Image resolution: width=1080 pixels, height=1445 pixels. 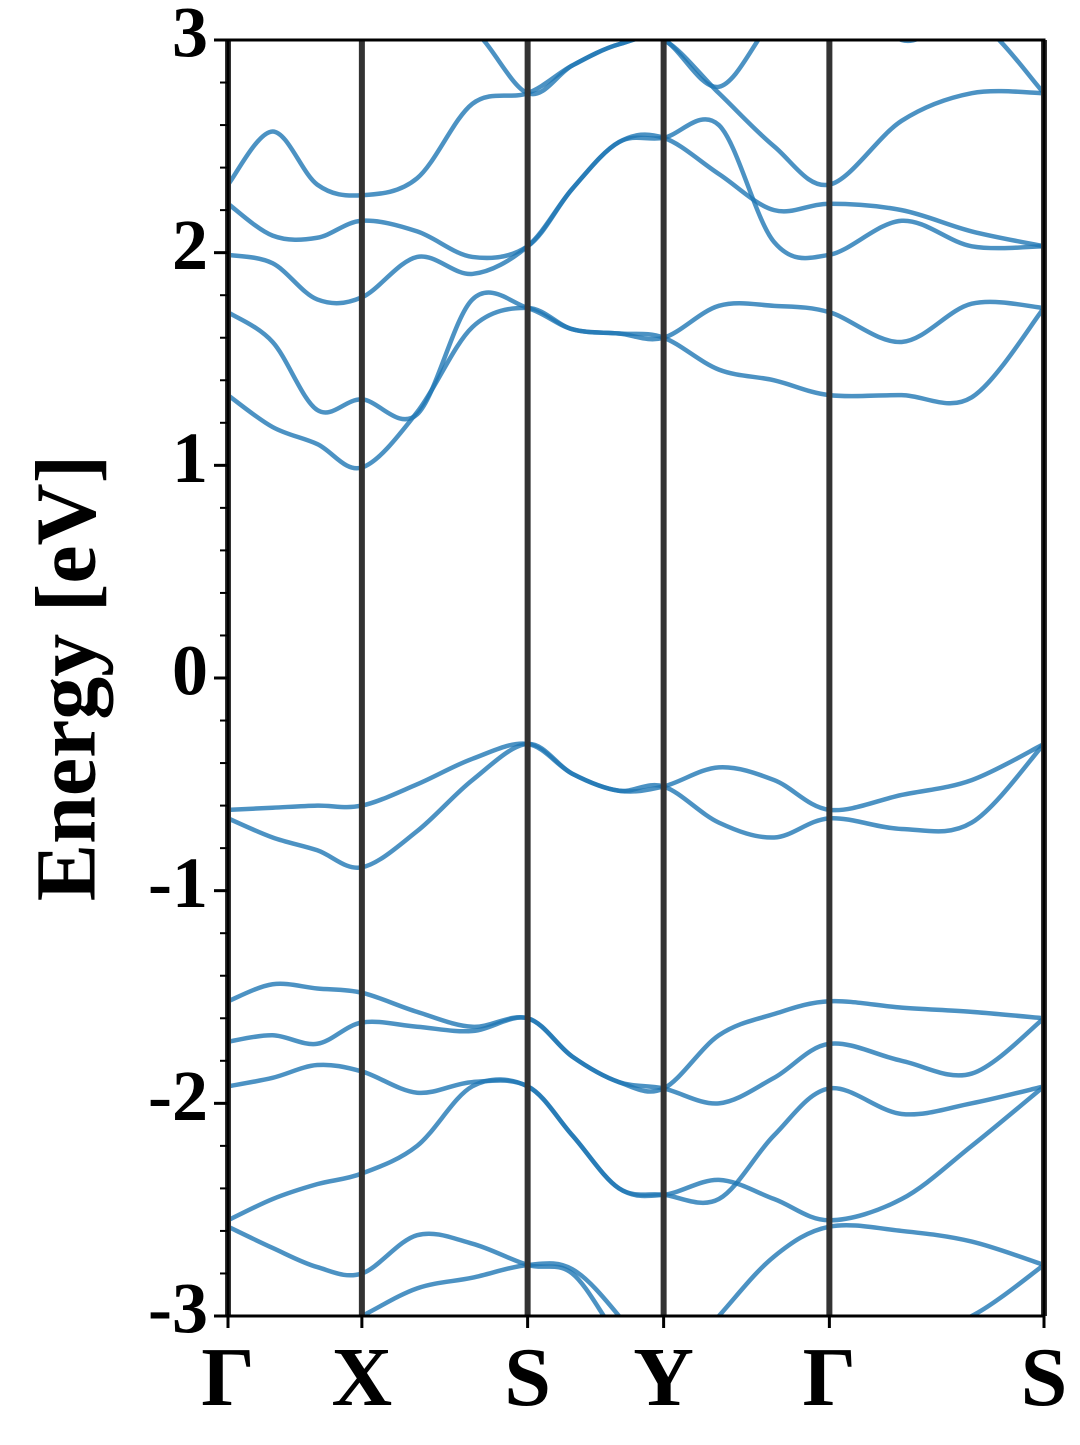 What do you see at coordinates (178, 883) in the screenshot?
I see `y-tick-label: -1` at bounding box center [178, 883].